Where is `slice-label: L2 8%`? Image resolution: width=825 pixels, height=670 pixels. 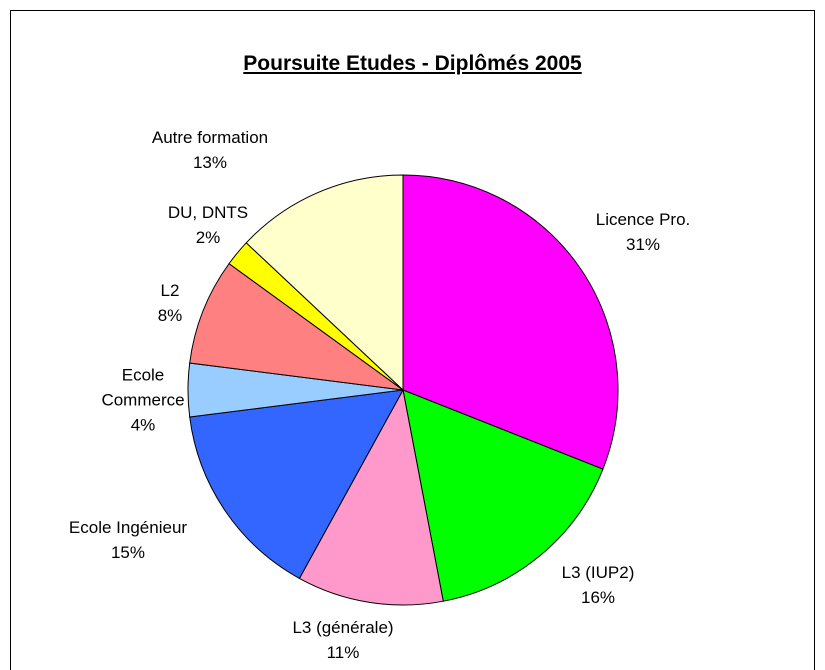 slice-label: L2 8% is located at coordinates (170, 303).